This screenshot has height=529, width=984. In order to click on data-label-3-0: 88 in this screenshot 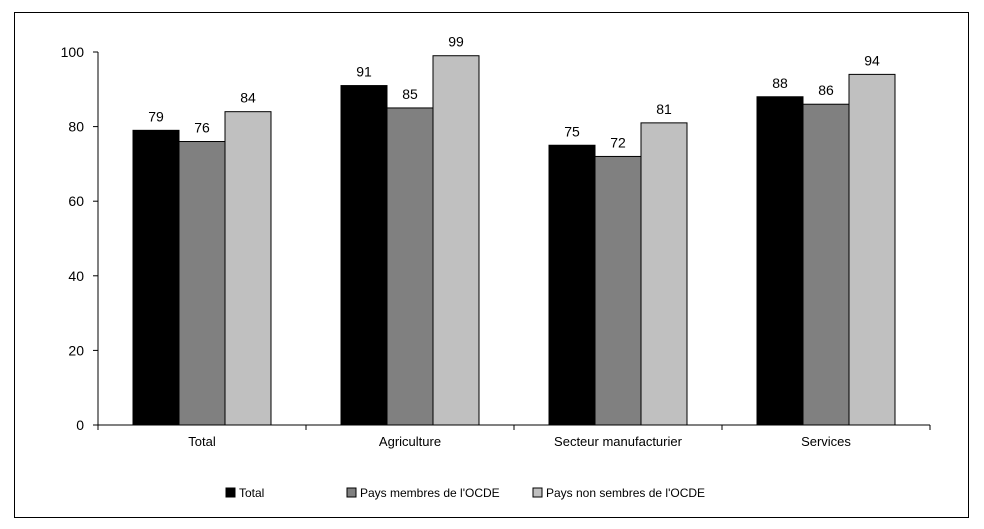, I will do `click(780, 83)`.